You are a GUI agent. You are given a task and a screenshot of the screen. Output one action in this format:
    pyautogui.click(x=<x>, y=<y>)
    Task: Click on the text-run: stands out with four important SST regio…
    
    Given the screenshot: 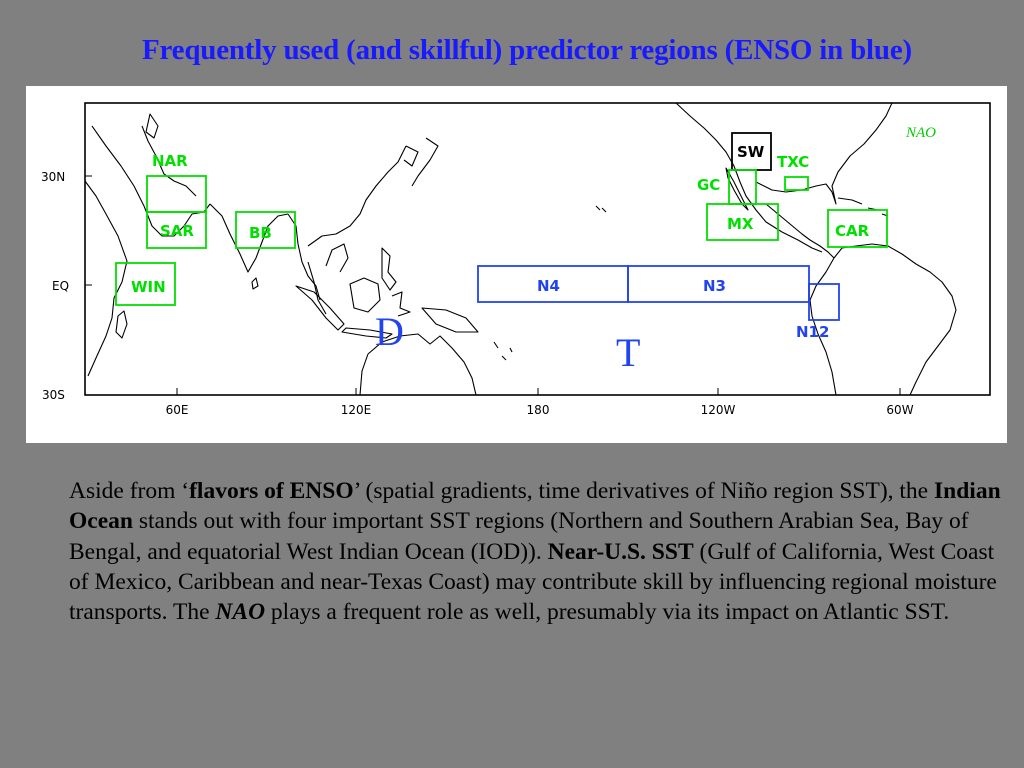 What is the action you would take?
    pyautogui.click(x=519, y=536)
    